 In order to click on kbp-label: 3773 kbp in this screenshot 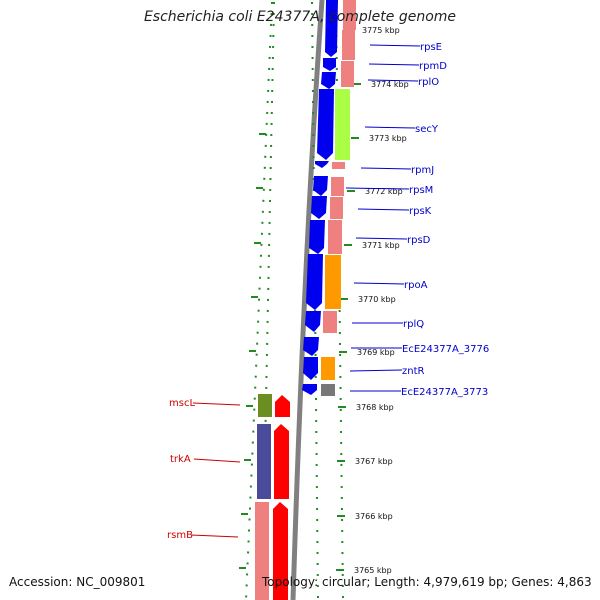, I will do `click(388, 138)`.